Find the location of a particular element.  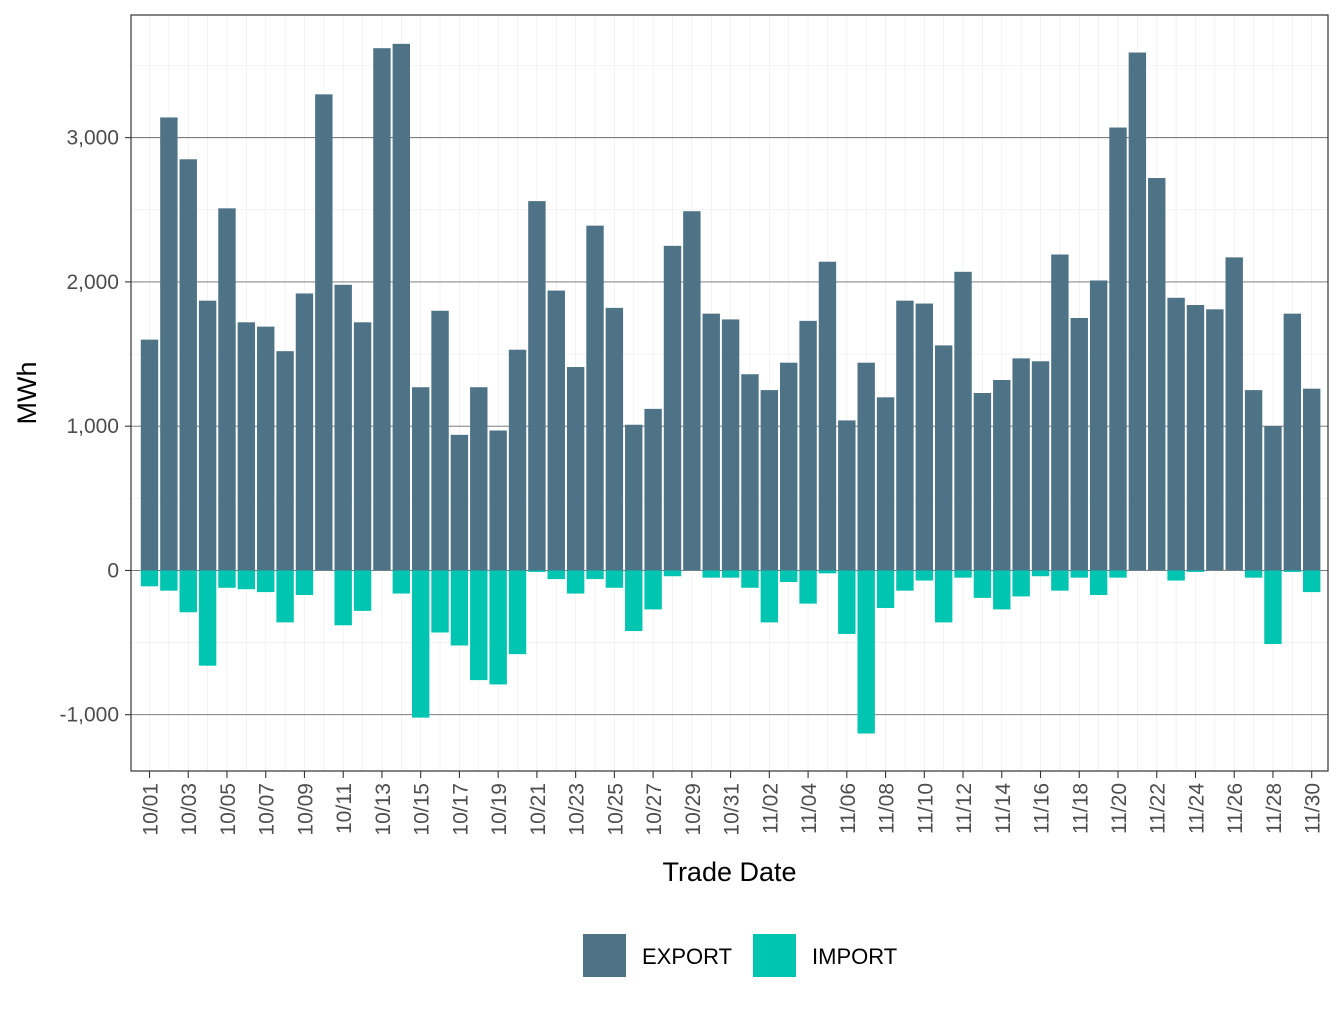

y-tick-label: 1,000 is located at coordinates (92, 426).